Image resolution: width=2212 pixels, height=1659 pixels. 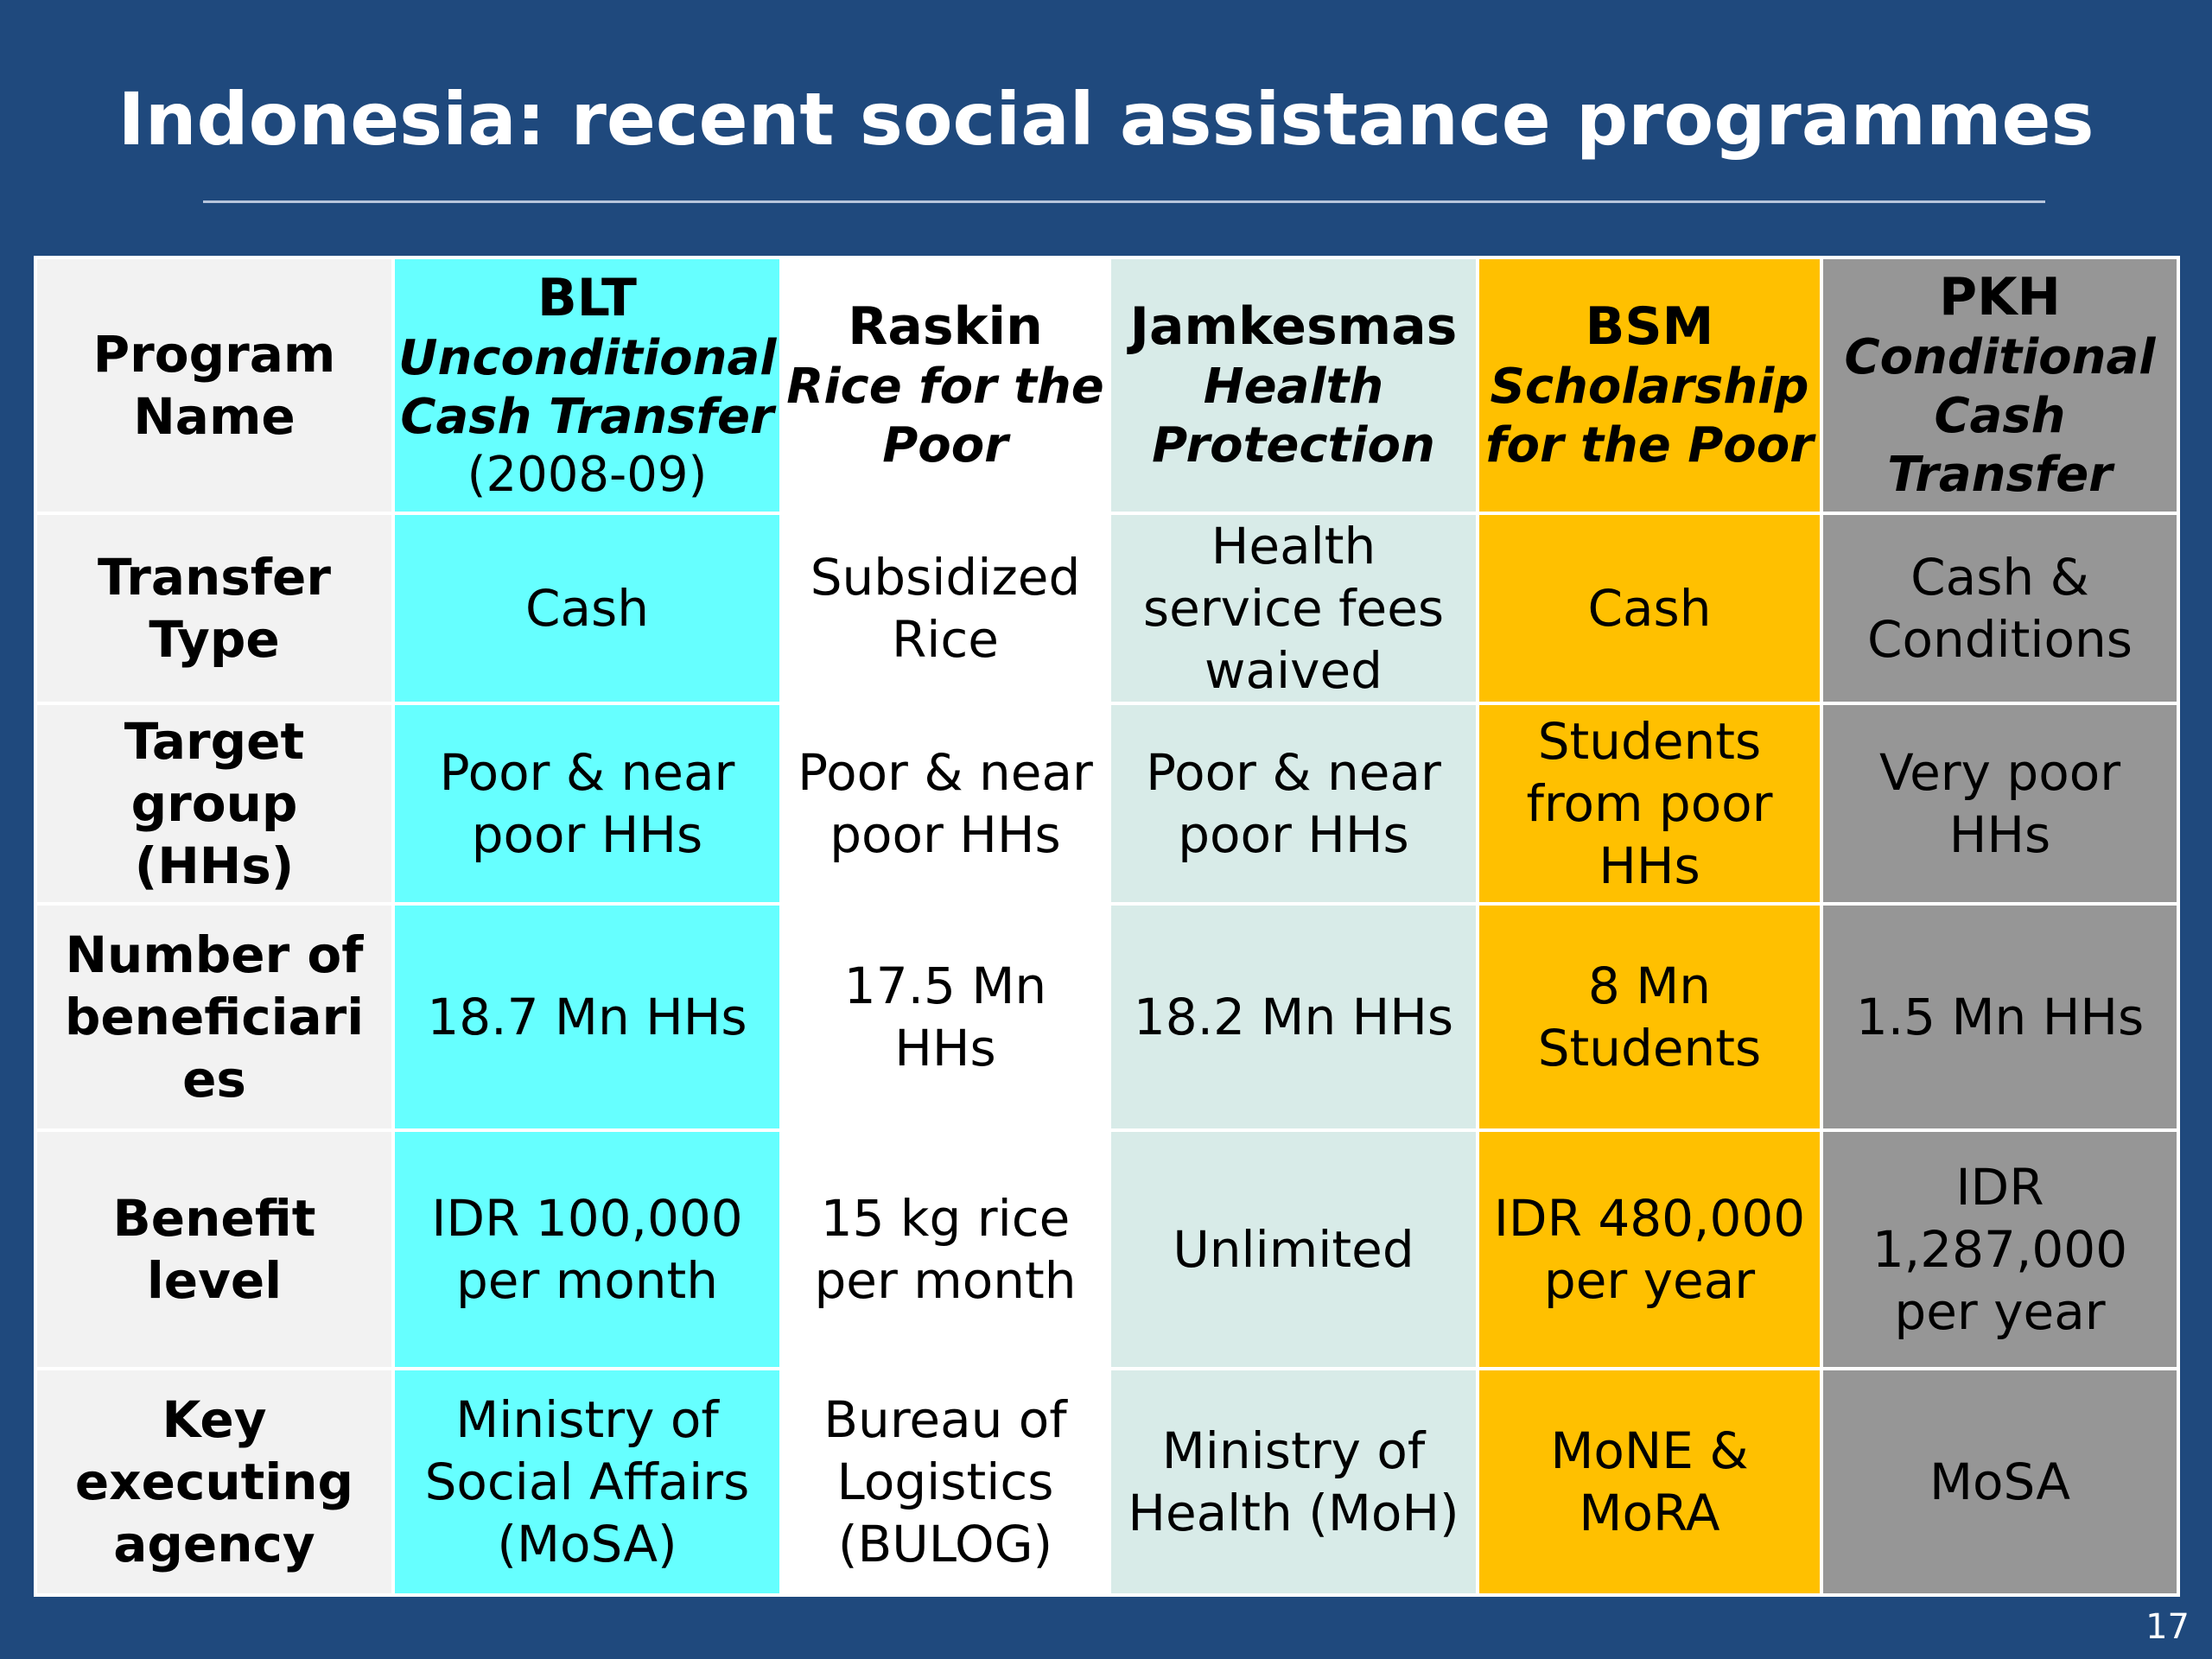 I want to click on cell-transfer-type-blt: Cash, so click(x=587, y=608).